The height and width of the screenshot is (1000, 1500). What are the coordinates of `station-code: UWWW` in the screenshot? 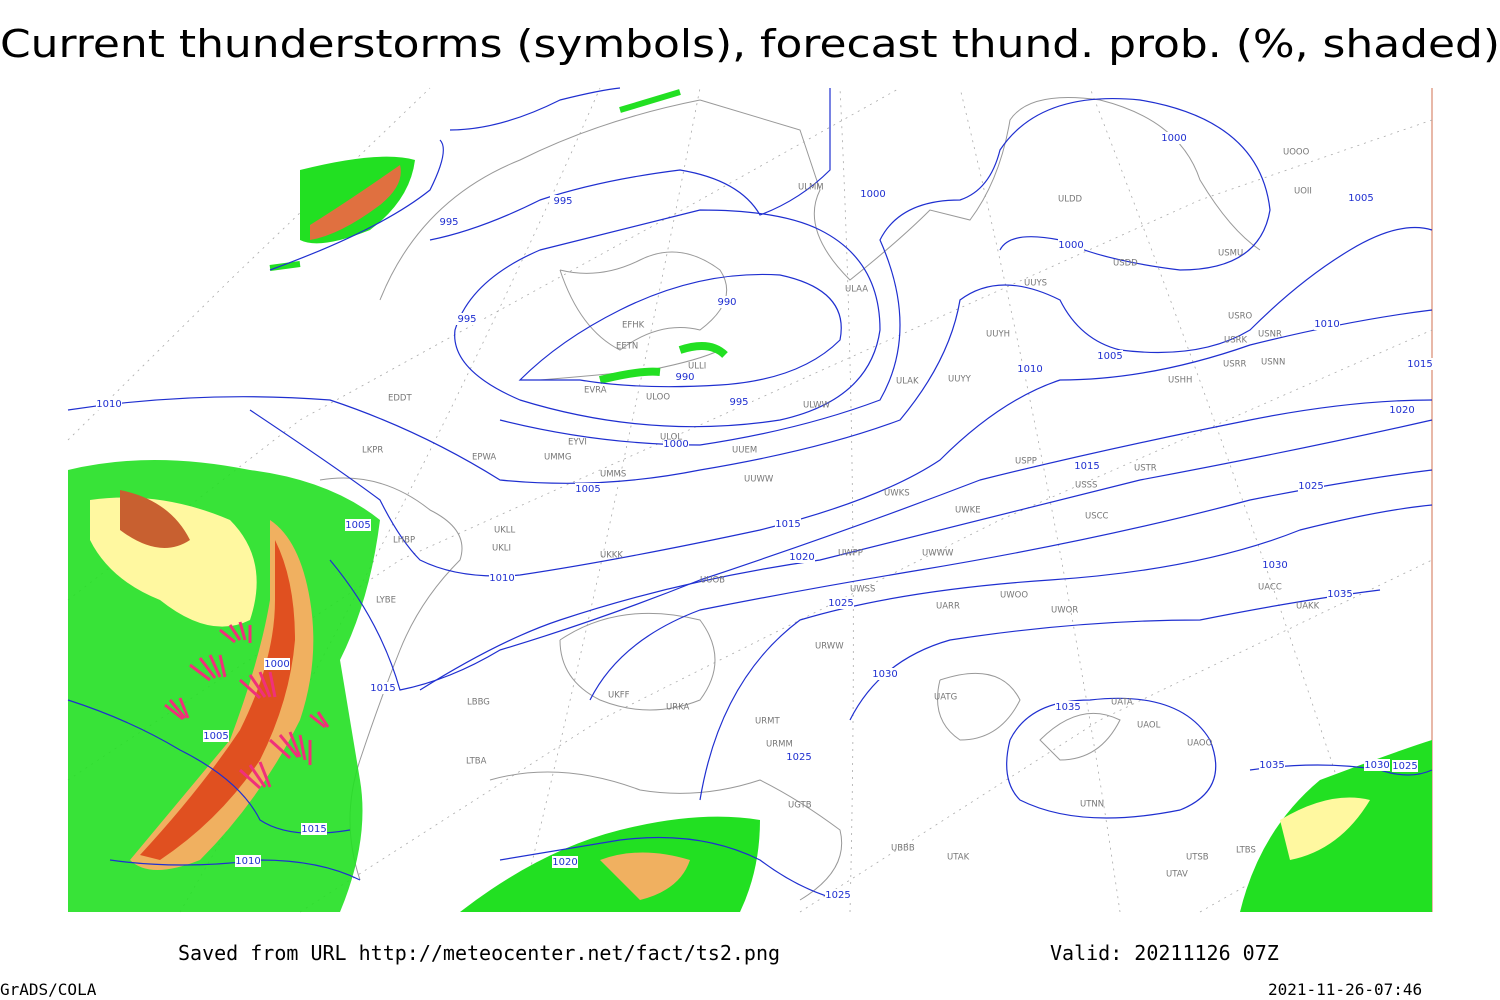 It's located at (938, 554).